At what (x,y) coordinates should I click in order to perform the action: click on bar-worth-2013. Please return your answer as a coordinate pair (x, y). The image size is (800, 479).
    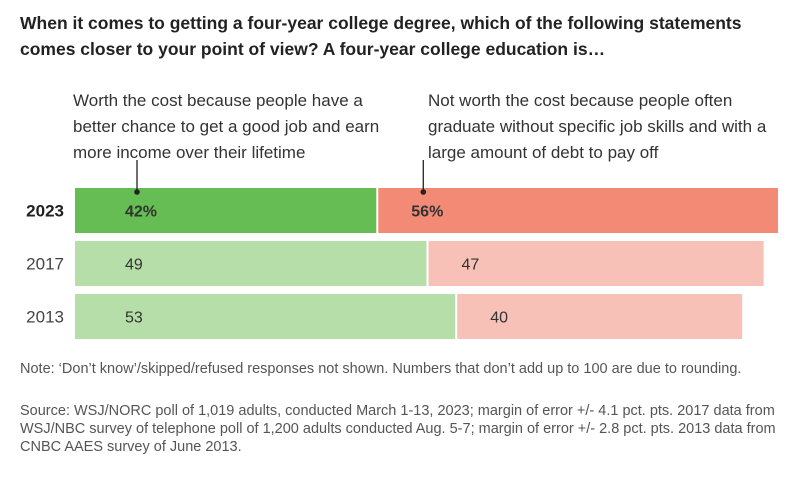
    Looking at the image, I should click on (265, 316).